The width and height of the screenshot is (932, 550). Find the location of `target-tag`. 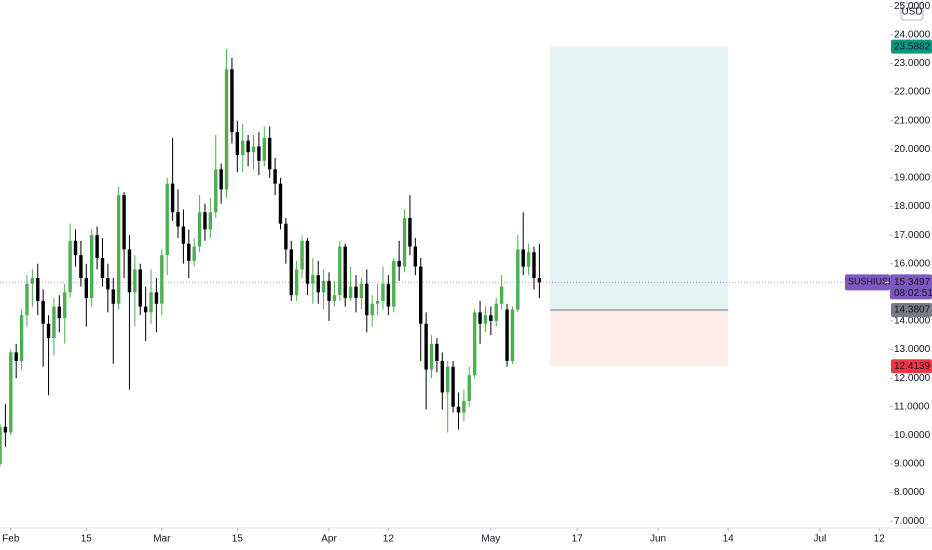

target-tag is located at coordinates (911, 46).